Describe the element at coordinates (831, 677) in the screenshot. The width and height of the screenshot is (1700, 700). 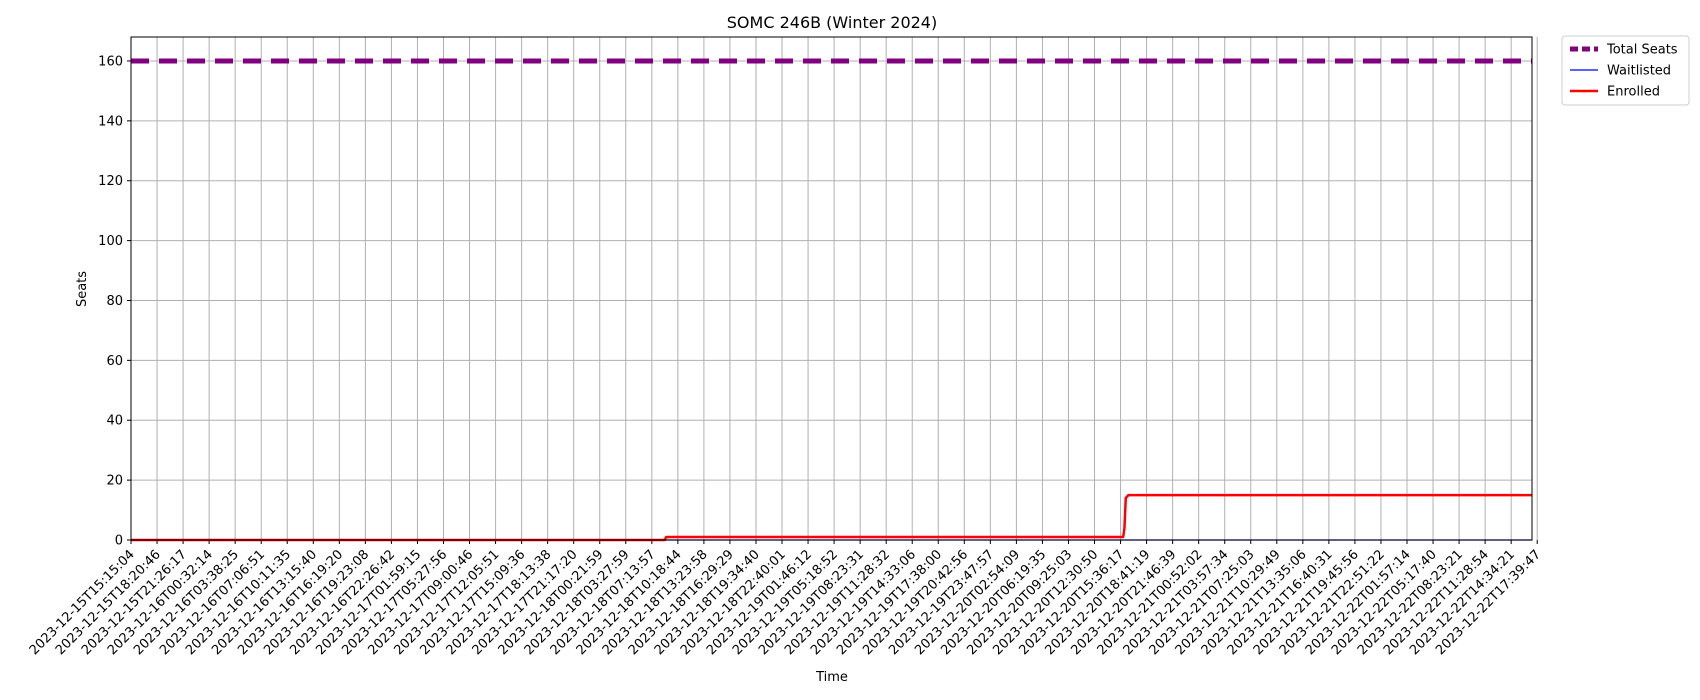
I see `x-axis-label: Time` at that location.